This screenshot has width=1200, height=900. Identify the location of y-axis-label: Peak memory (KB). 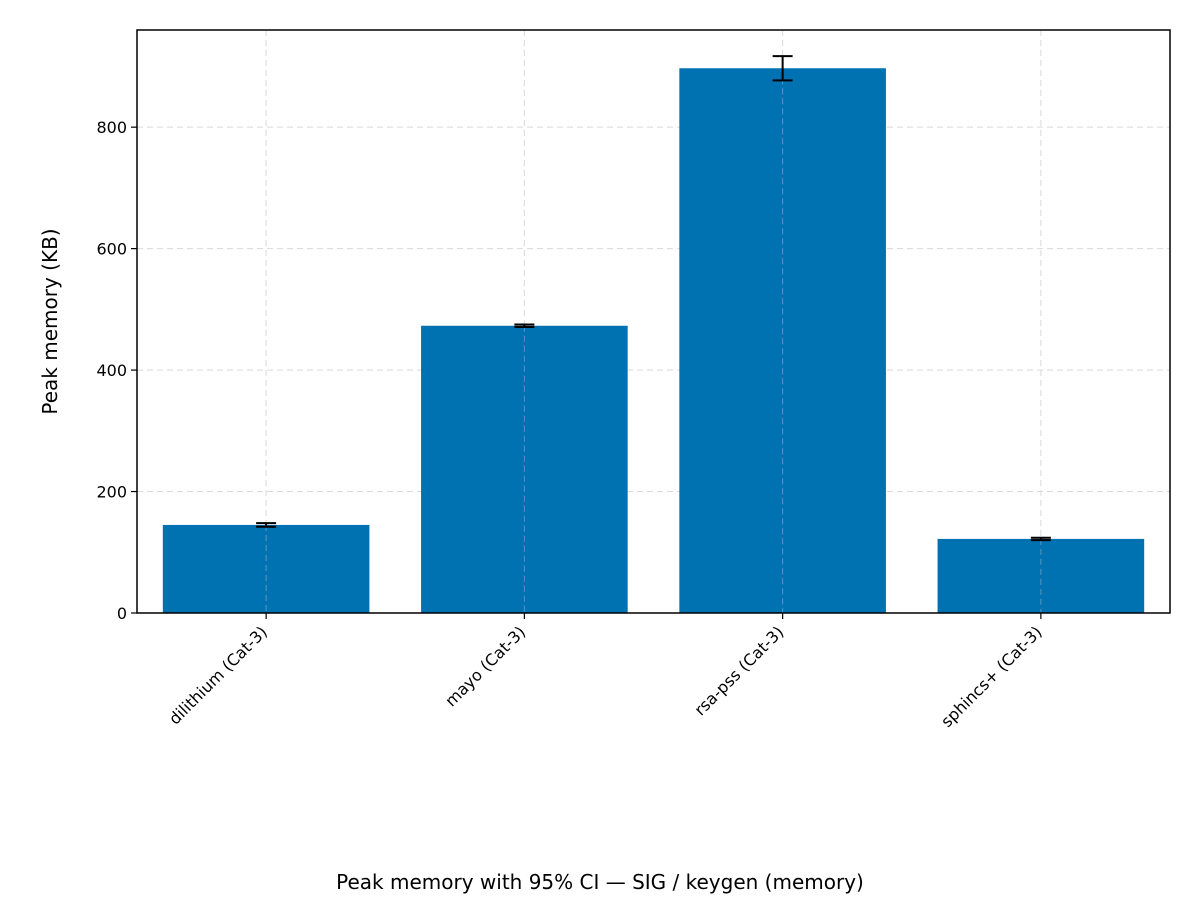
(50, 321).